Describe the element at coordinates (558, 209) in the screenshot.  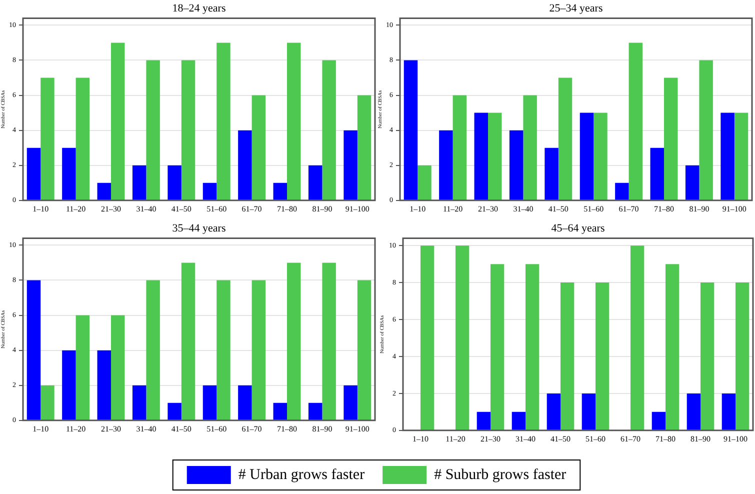
I see `x-tick-label: 41–50` at that location.